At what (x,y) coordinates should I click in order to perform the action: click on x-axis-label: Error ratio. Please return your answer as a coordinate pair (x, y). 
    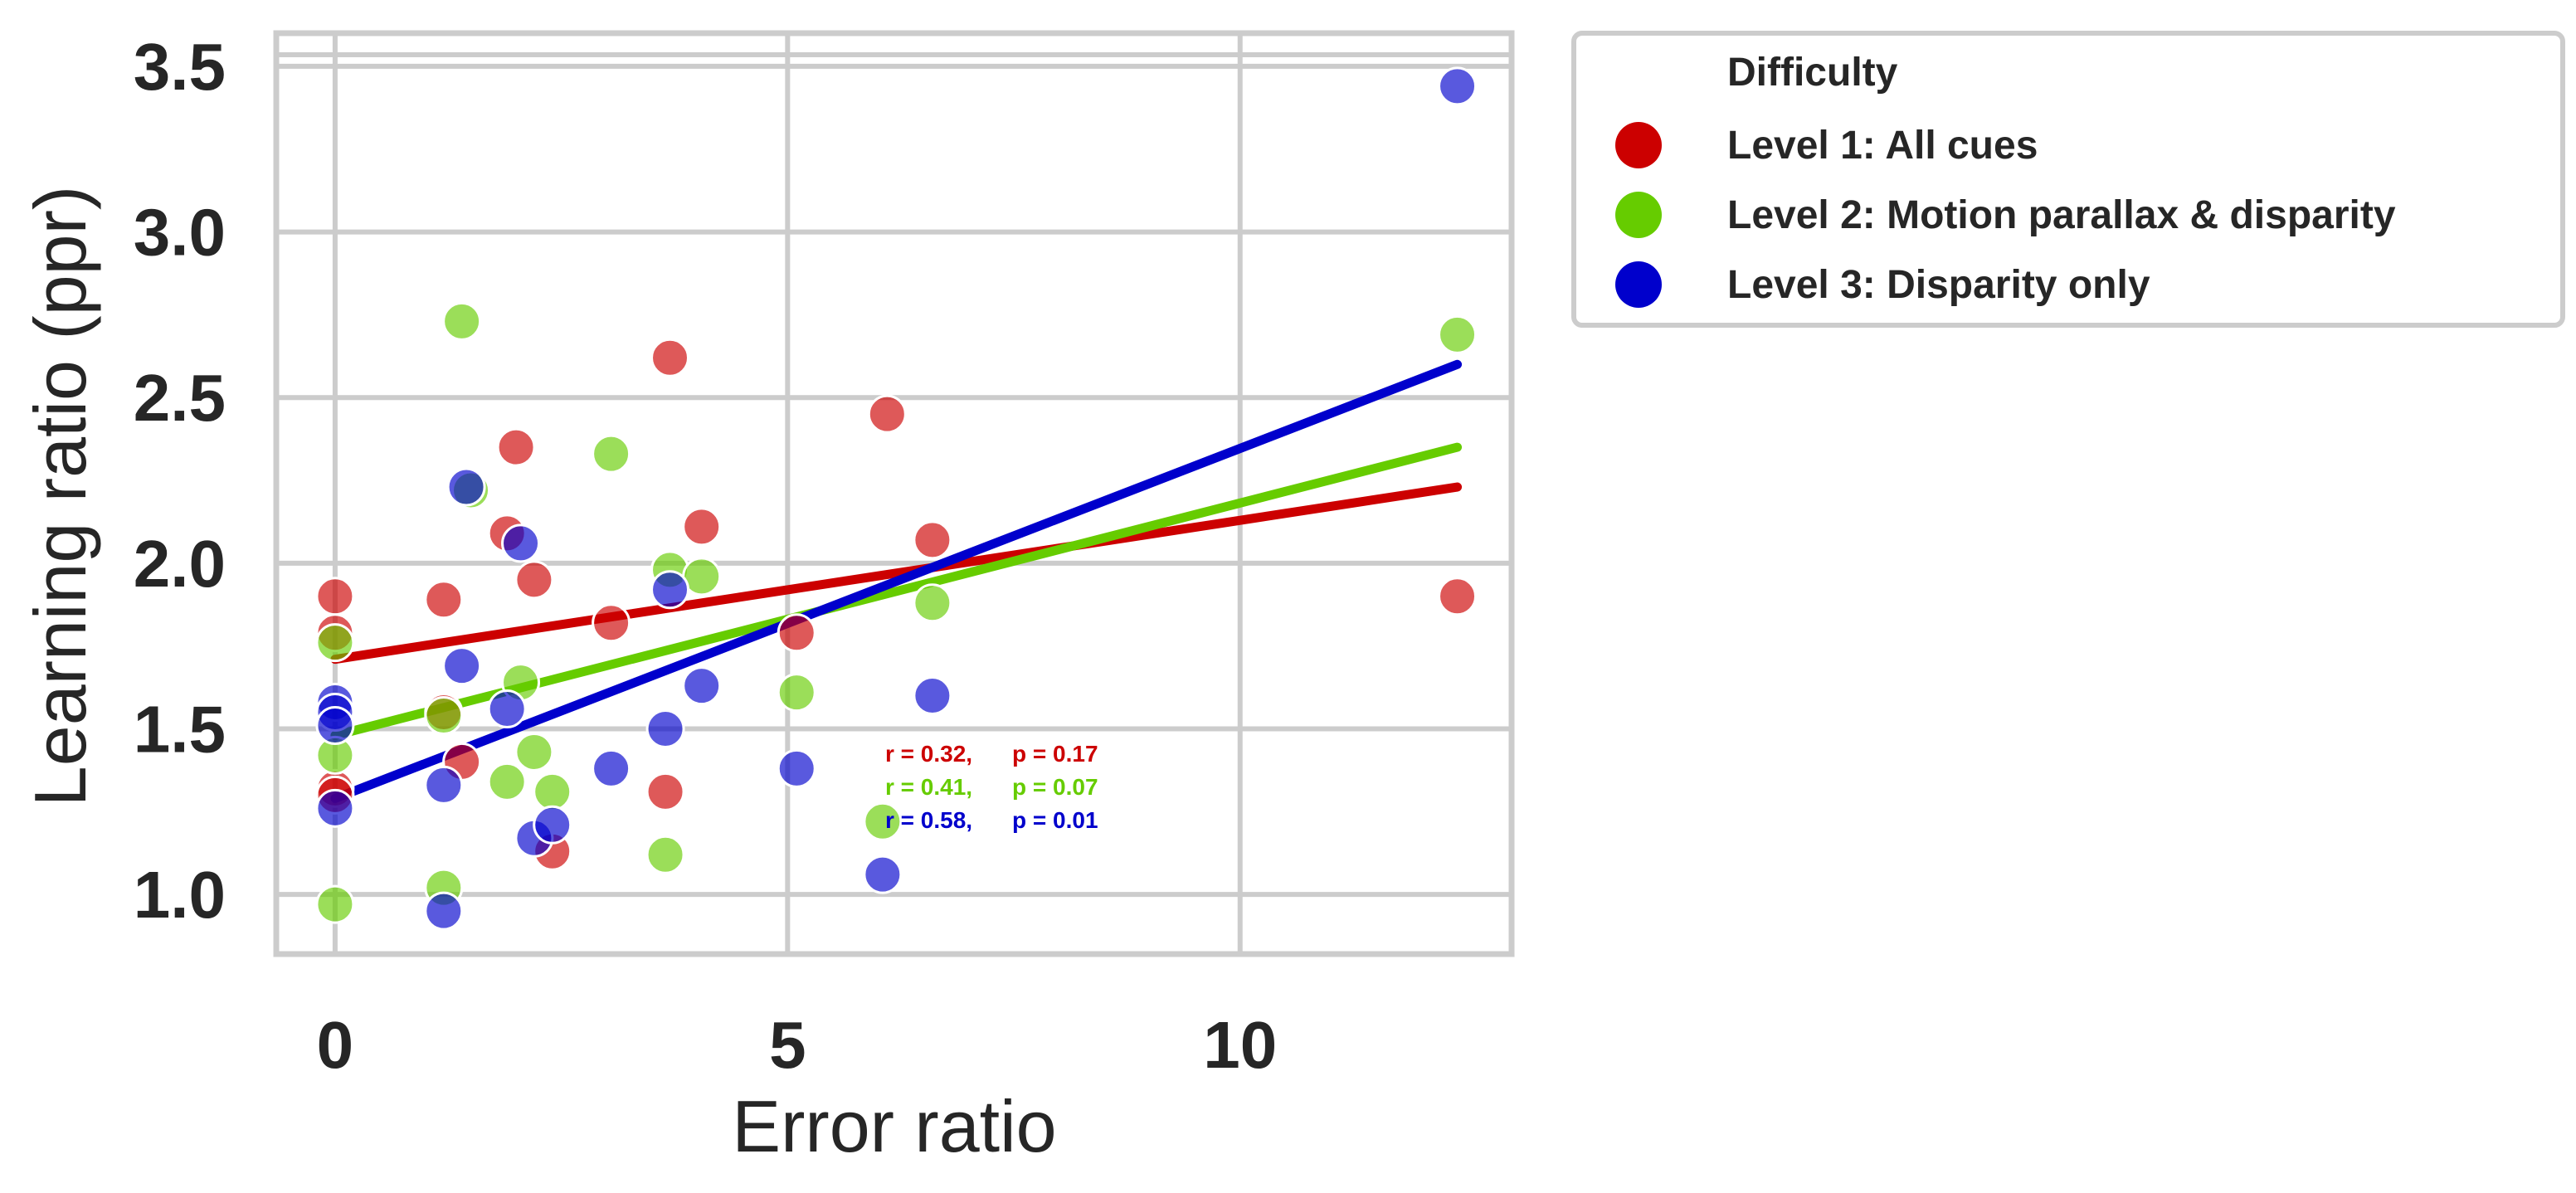
    Looking at the image, I should click on (894, 1126).